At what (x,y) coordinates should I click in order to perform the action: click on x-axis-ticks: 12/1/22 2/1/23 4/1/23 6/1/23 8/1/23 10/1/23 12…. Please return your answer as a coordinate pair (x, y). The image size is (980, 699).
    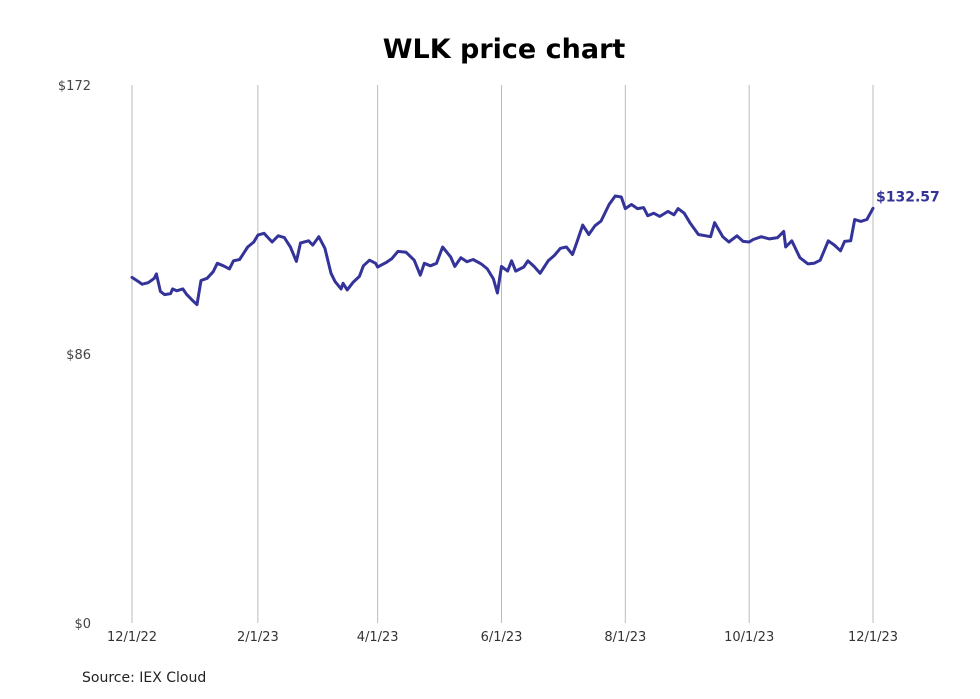
    Looking at the image, I should click on (502, 637).